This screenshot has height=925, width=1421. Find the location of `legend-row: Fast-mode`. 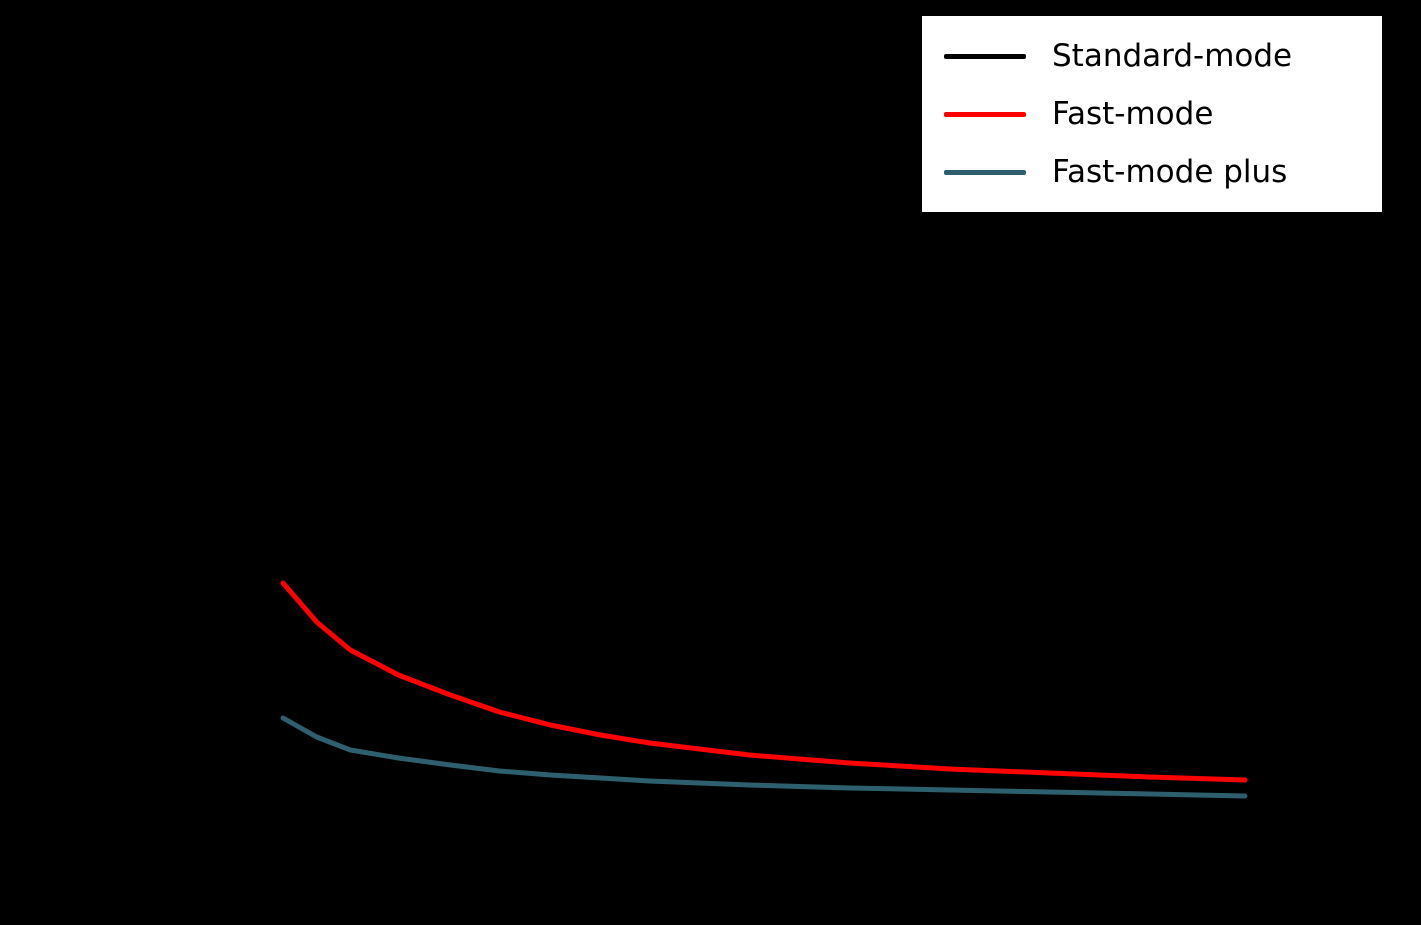

legend-row: Fast-mode is located at coordinates (1152, 114).